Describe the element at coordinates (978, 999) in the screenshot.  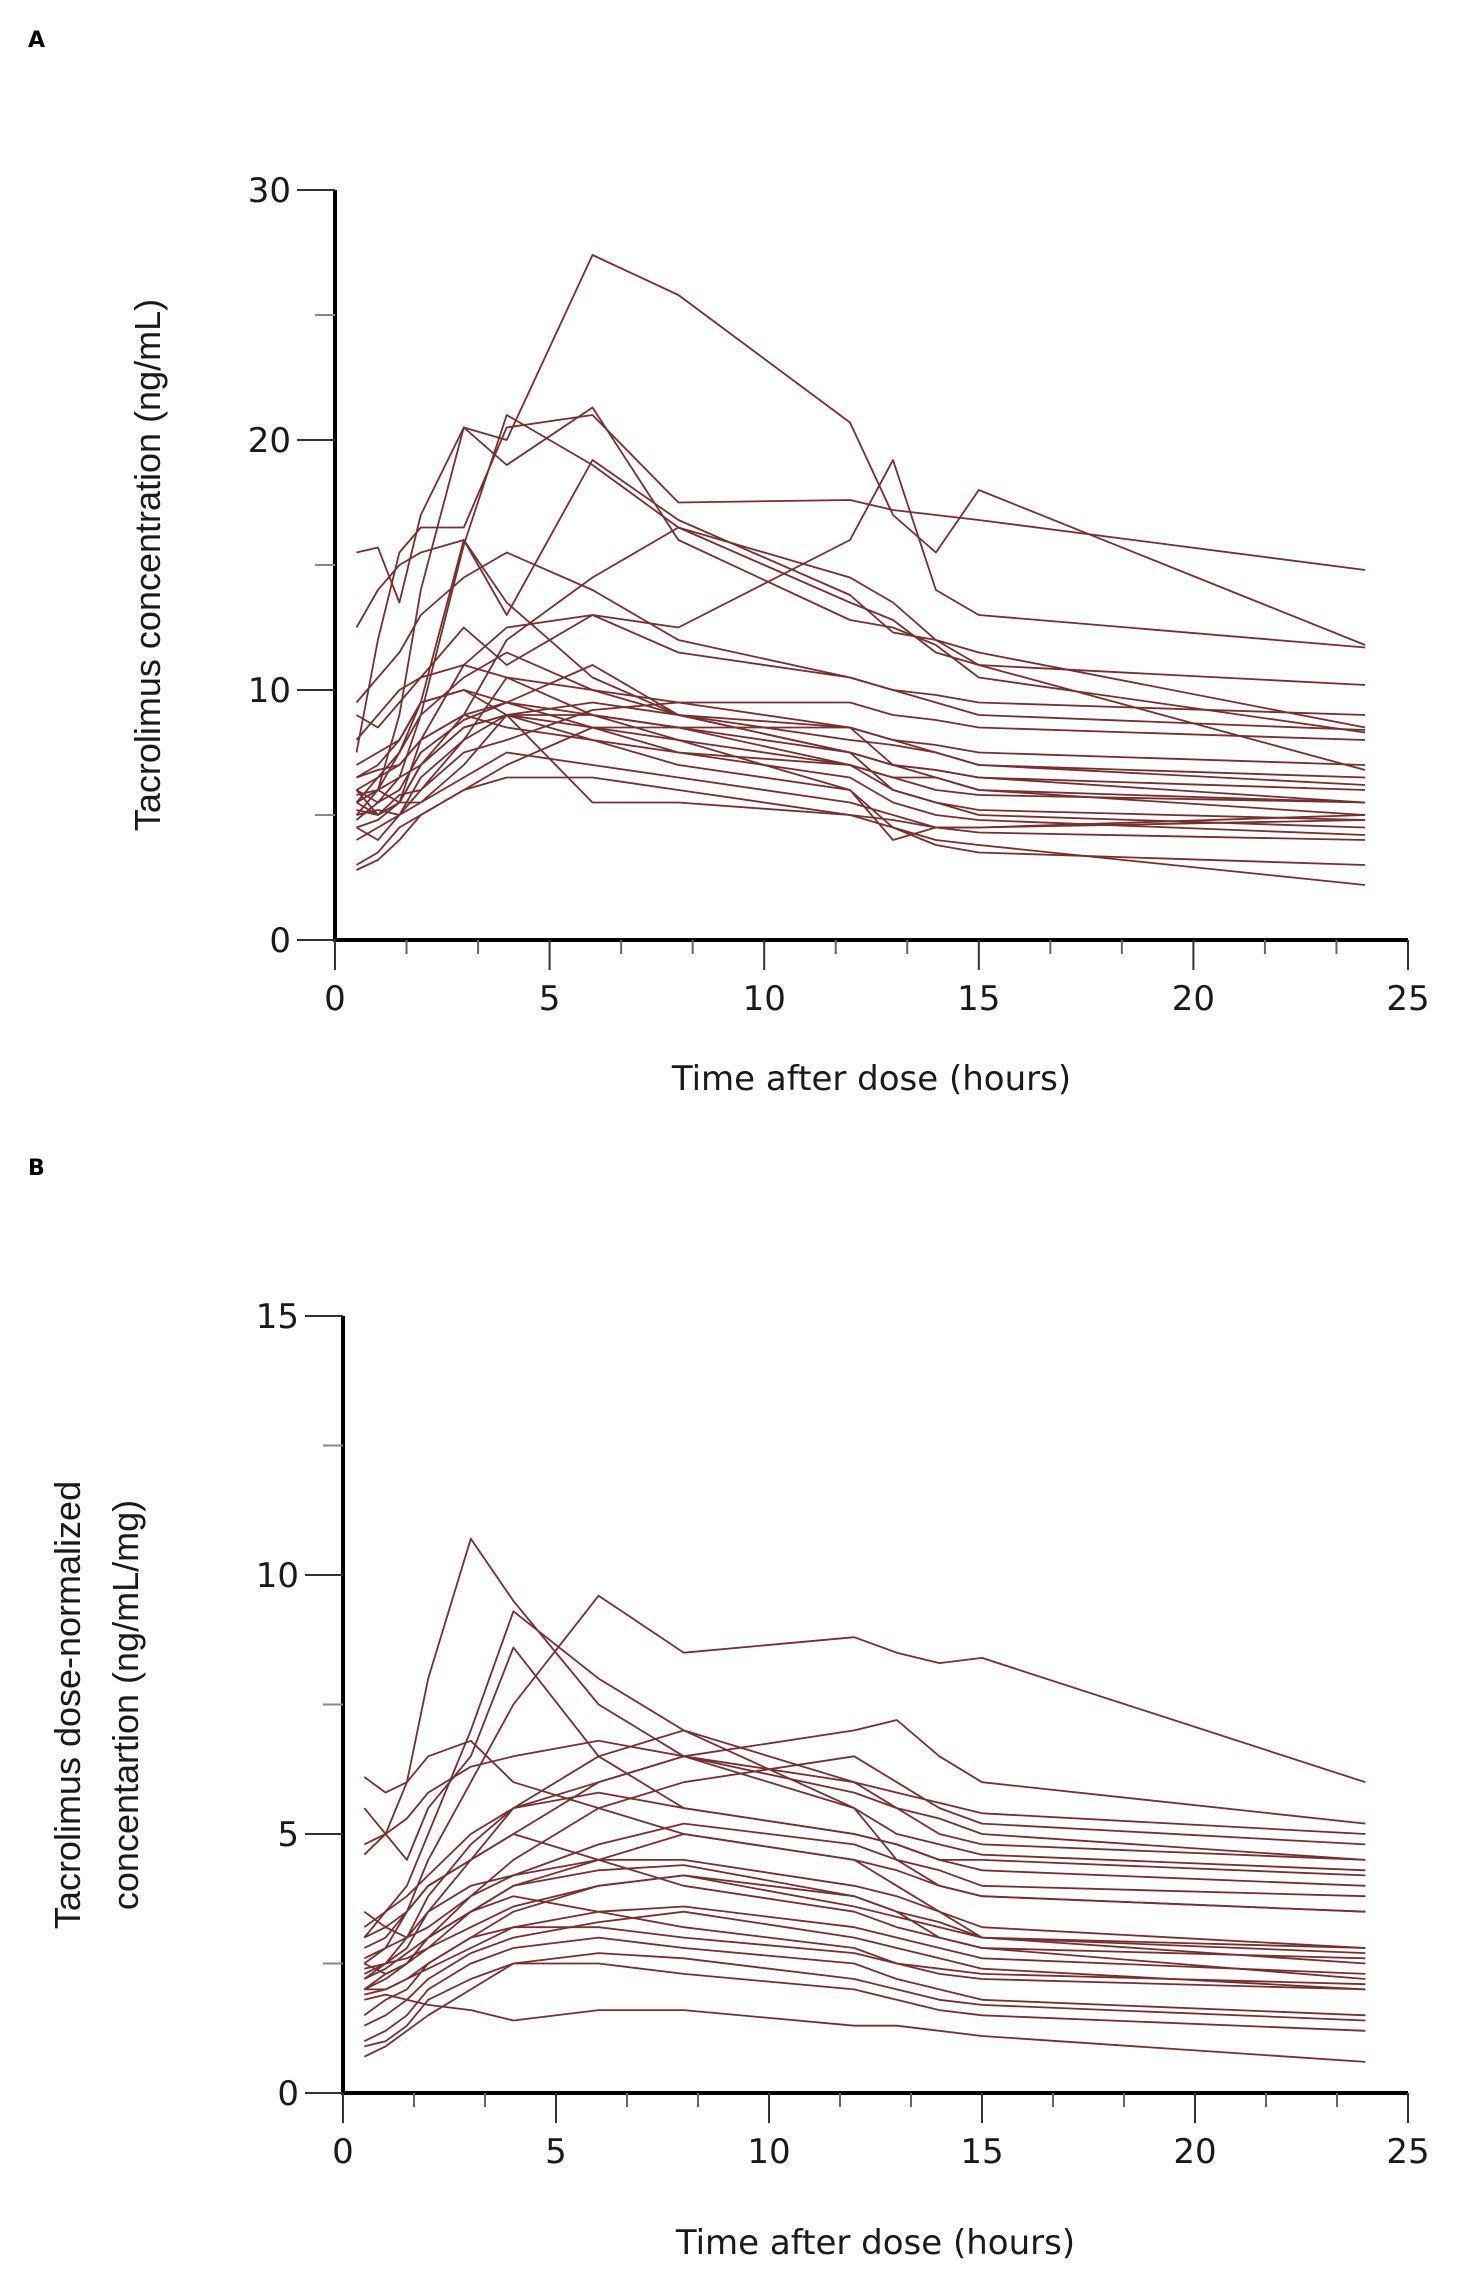
I see `x-tick-label-a-3: 15` at that location.